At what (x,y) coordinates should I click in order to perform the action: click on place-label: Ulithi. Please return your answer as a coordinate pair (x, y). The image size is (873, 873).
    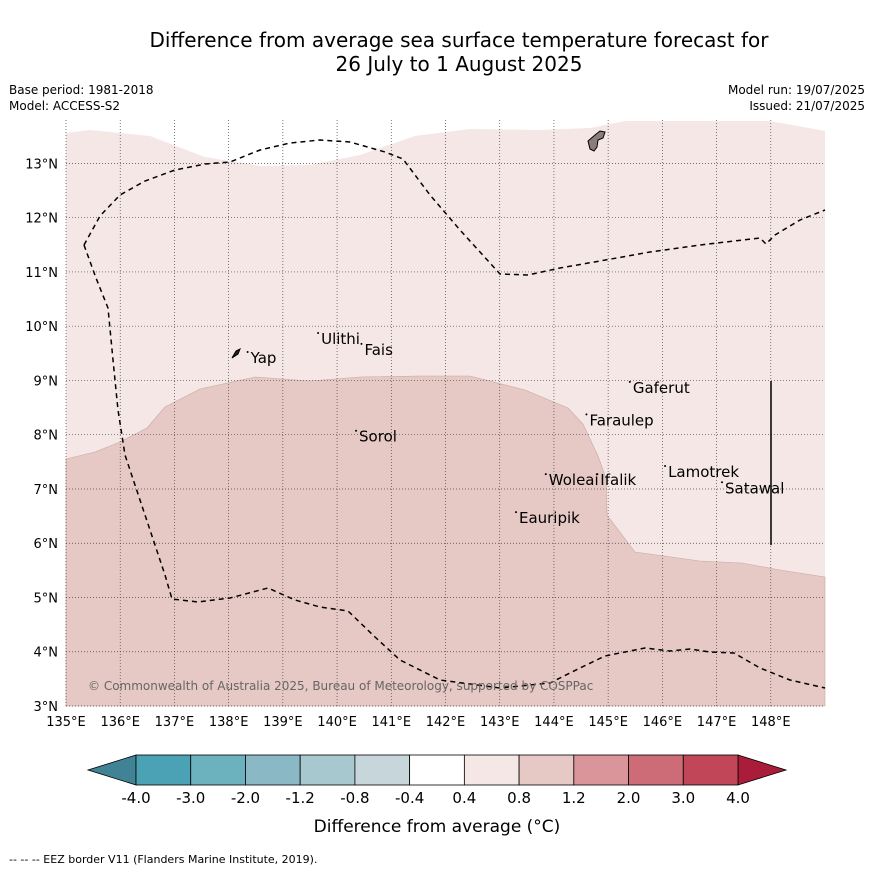
    Looking at the image, I should click on (340, 339).